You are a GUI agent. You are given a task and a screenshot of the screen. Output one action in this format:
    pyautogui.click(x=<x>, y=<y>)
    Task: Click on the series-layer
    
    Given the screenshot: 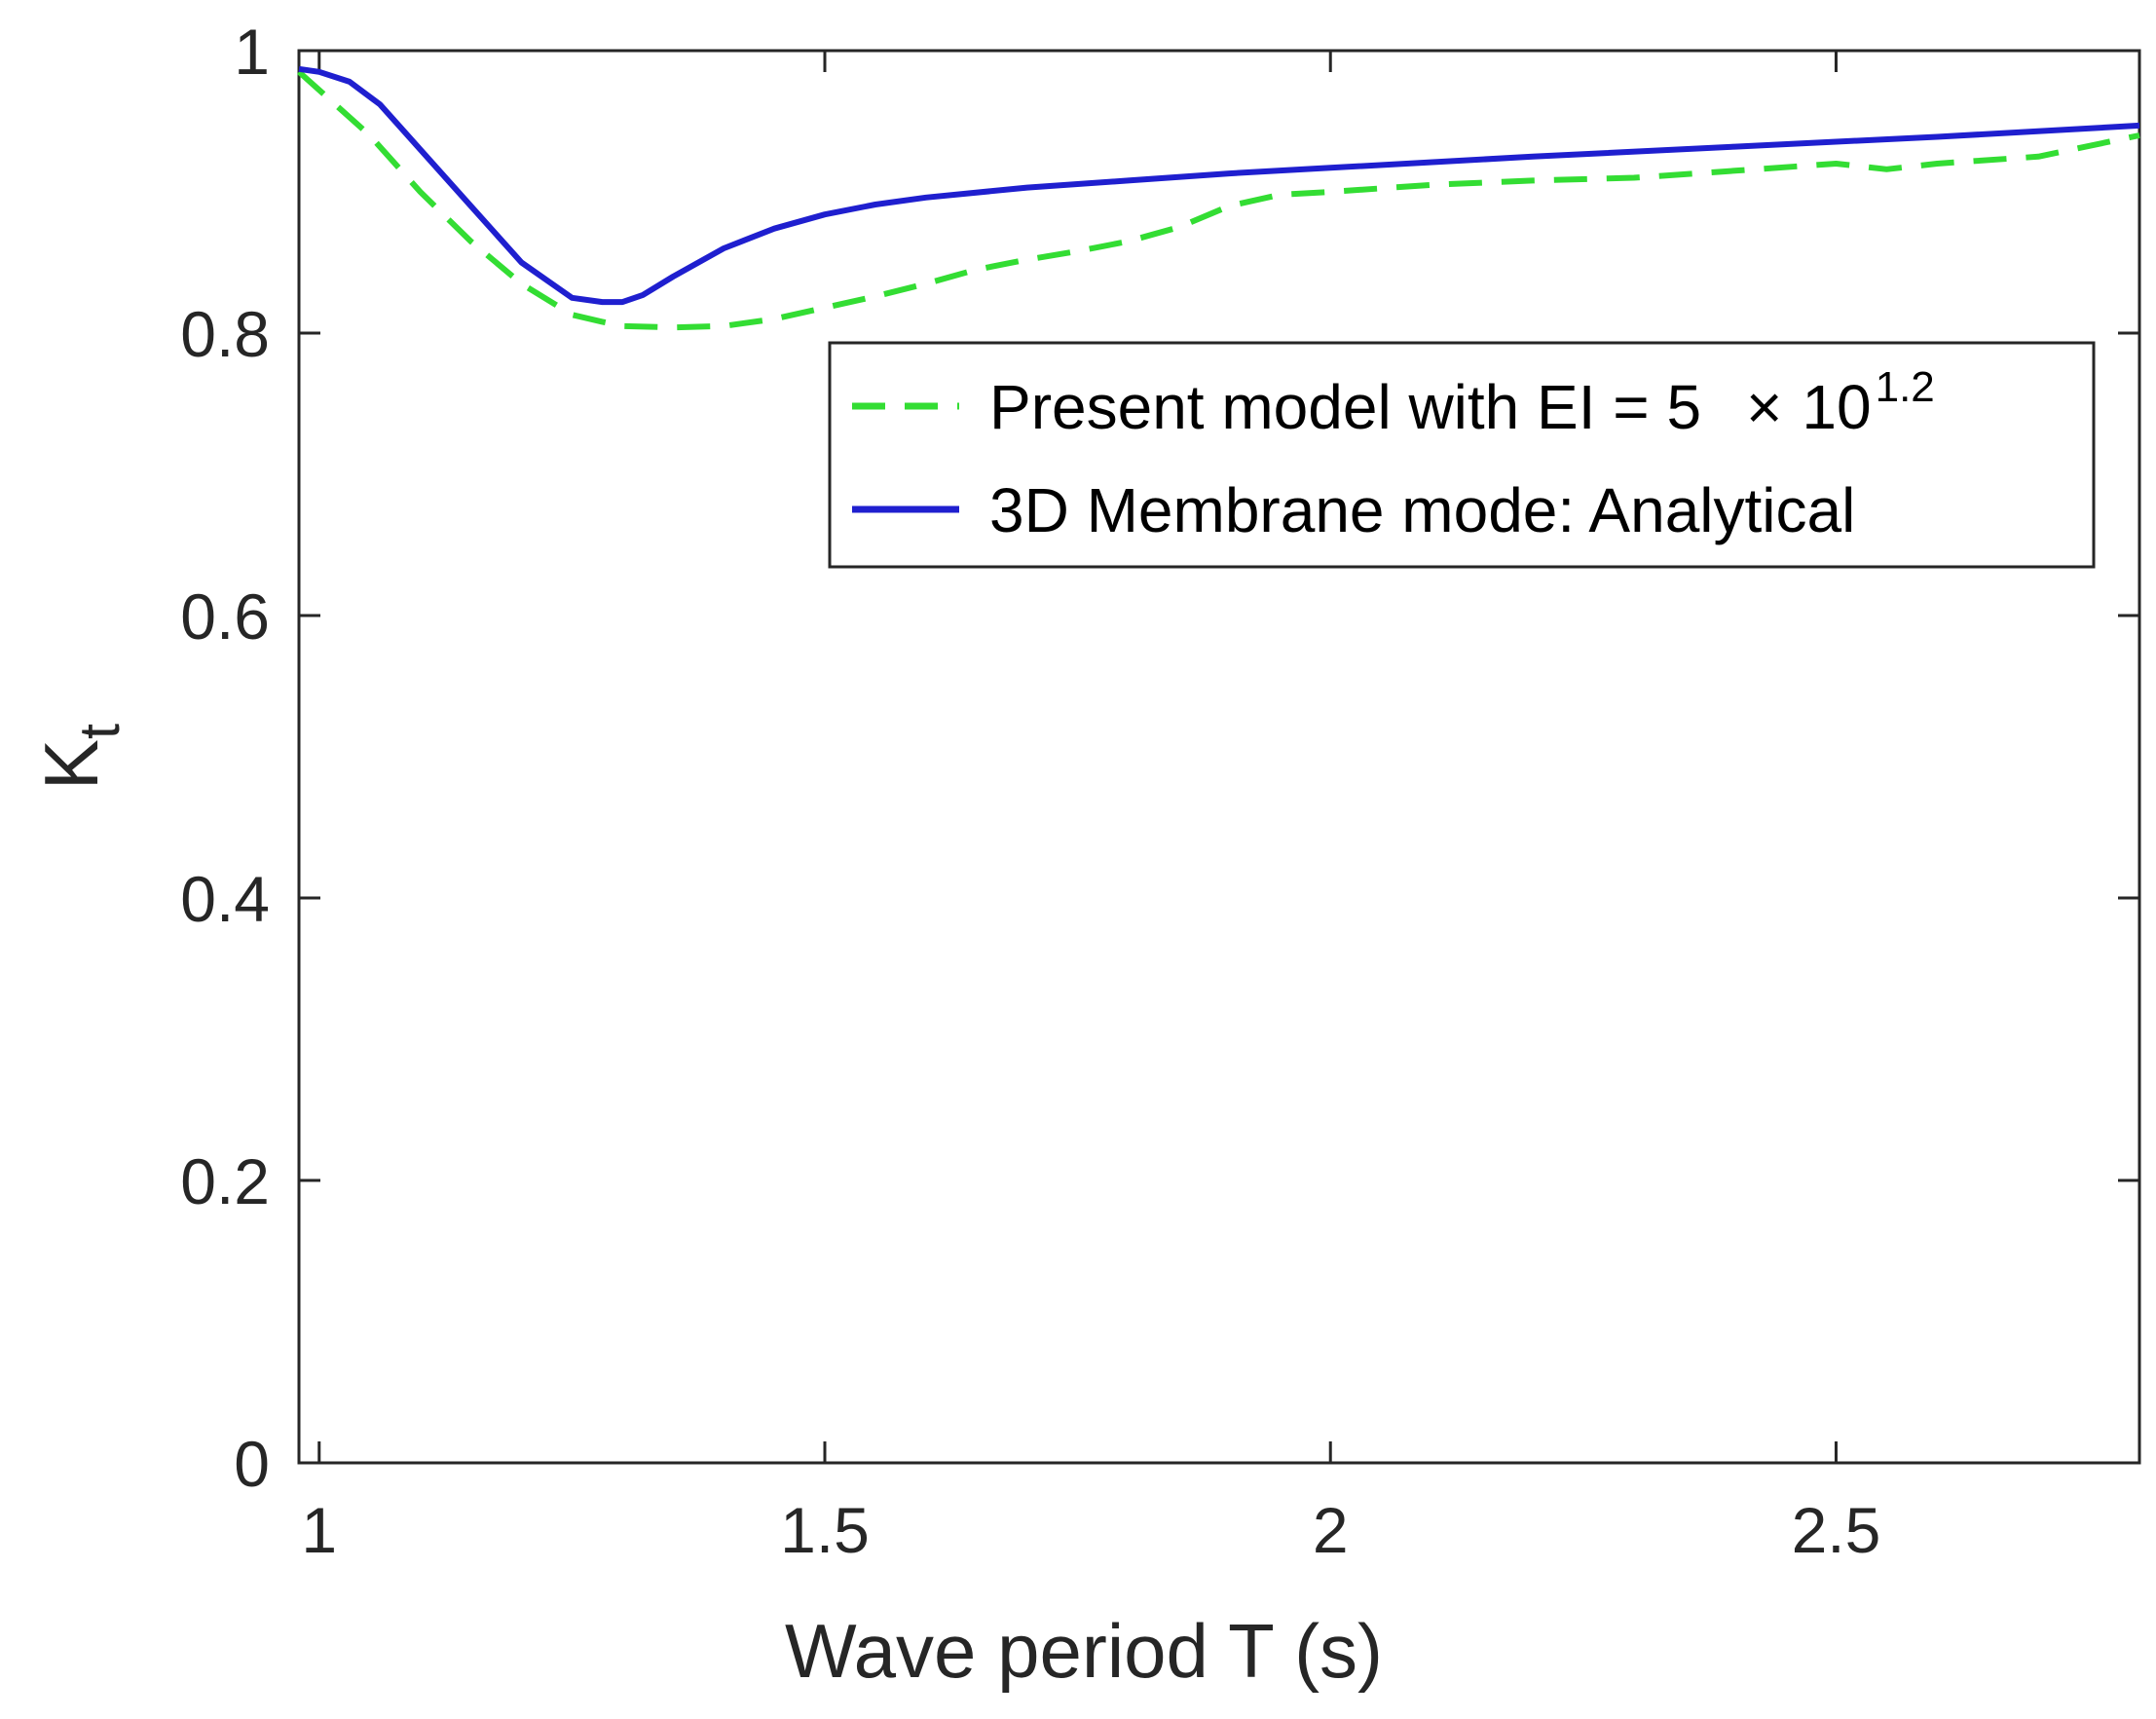 What is the action you would take?
    pyautogui.click(x=1218, y=198)
    